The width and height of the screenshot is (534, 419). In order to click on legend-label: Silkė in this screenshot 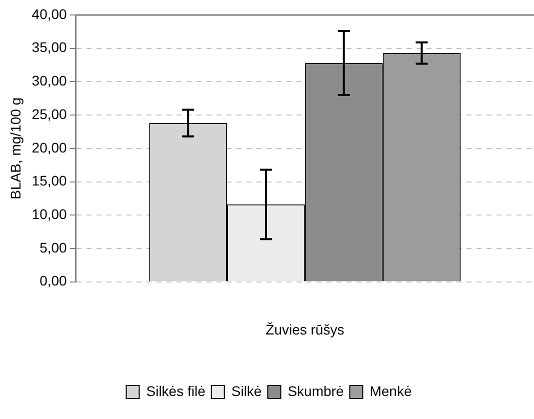, I will do `click(246, 390)`.